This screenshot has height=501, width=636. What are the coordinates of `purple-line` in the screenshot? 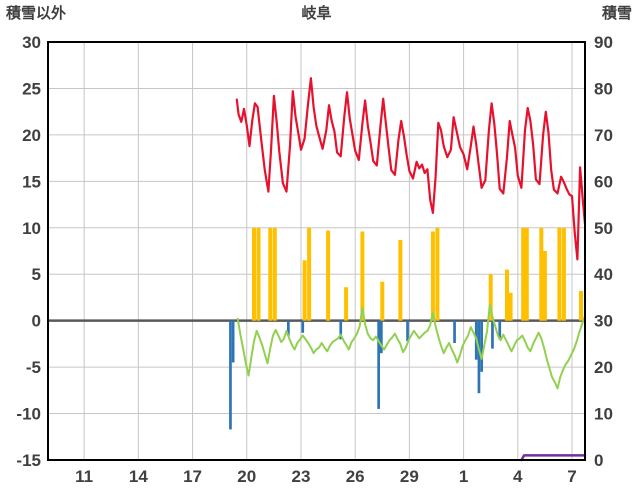 It's located at (553, 458).